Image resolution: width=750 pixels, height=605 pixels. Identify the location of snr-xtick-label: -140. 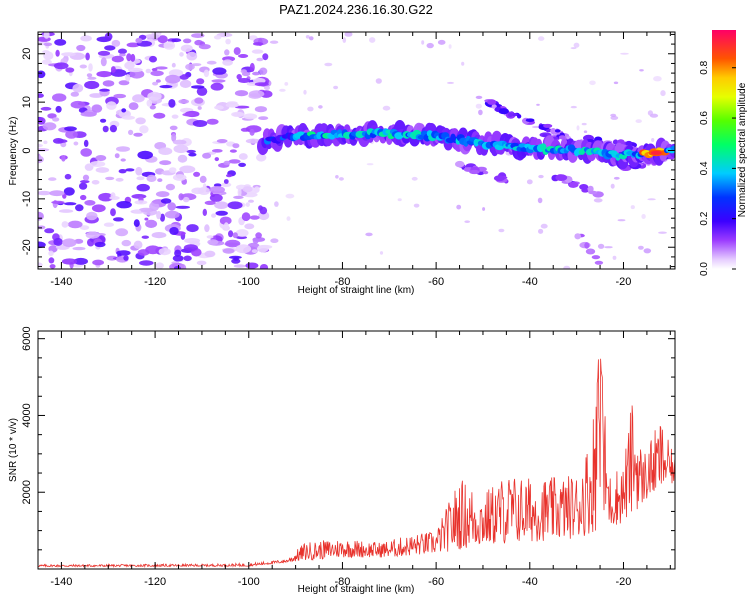
(61, 582).